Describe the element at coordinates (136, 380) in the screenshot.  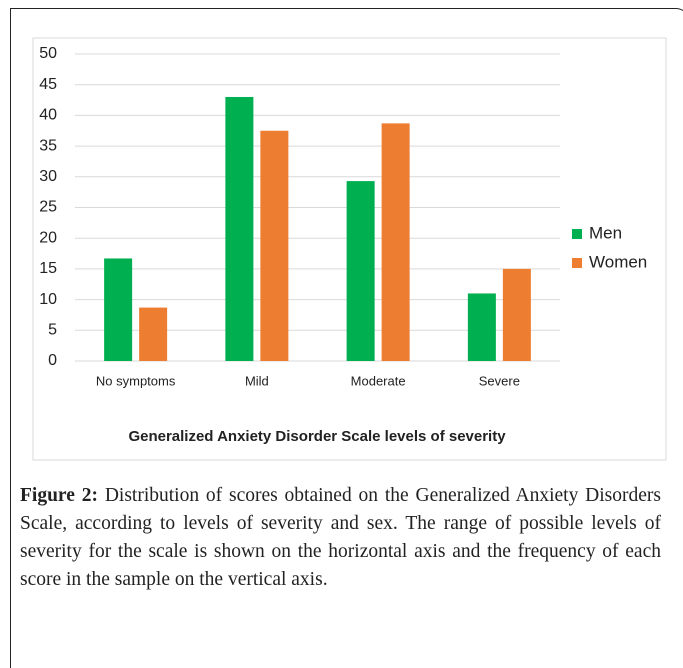
I see `x-tick-label: No symptoms` at that location.